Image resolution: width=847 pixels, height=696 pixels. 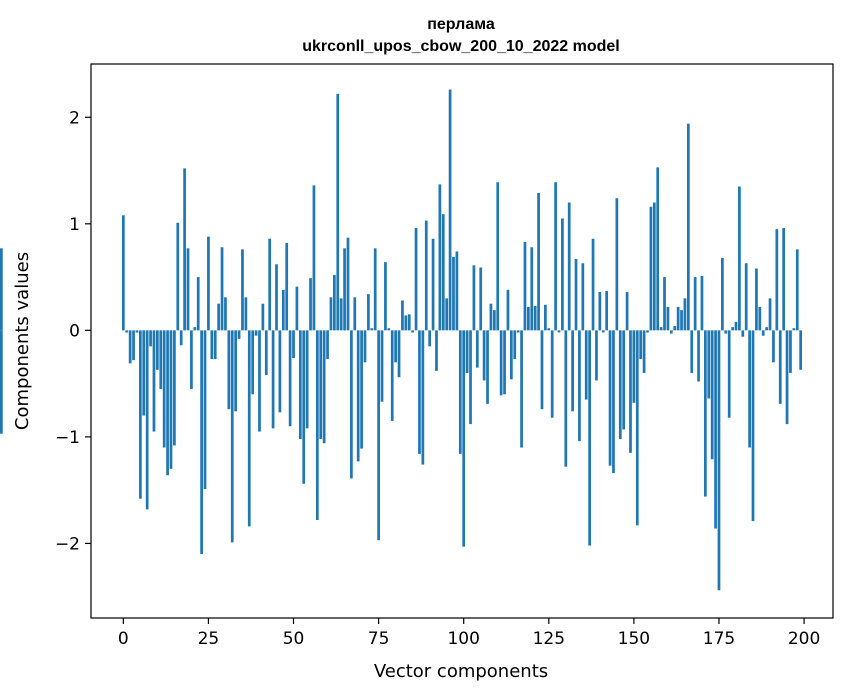 What do you see at coordinates (1, 382) in the screenshot?
I see `bar-undefined` at bounding box center [1, 382].